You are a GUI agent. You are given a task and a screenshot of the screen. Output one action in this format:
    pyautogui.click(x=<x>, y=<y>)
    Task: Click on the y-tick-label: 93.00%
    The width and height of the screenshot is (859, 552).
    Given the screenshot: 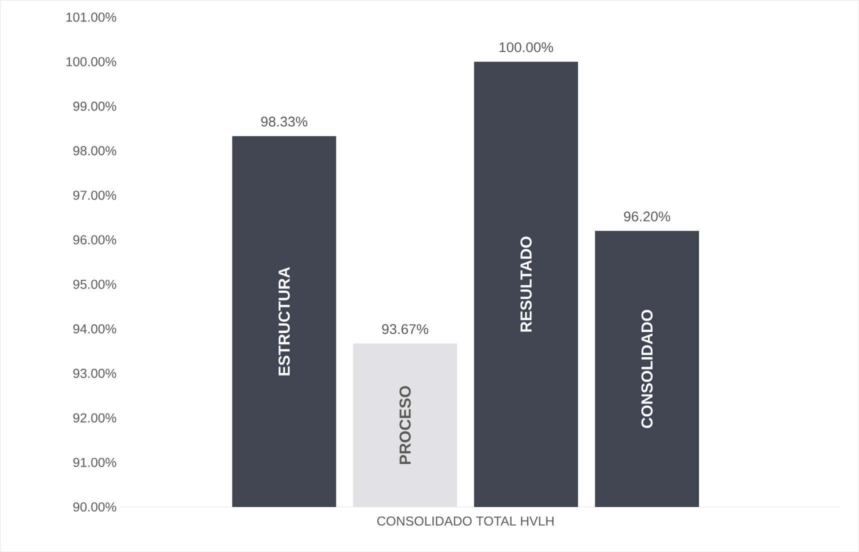 What is the action you would take?
    pyautogui.click(x=94, y=373)
    